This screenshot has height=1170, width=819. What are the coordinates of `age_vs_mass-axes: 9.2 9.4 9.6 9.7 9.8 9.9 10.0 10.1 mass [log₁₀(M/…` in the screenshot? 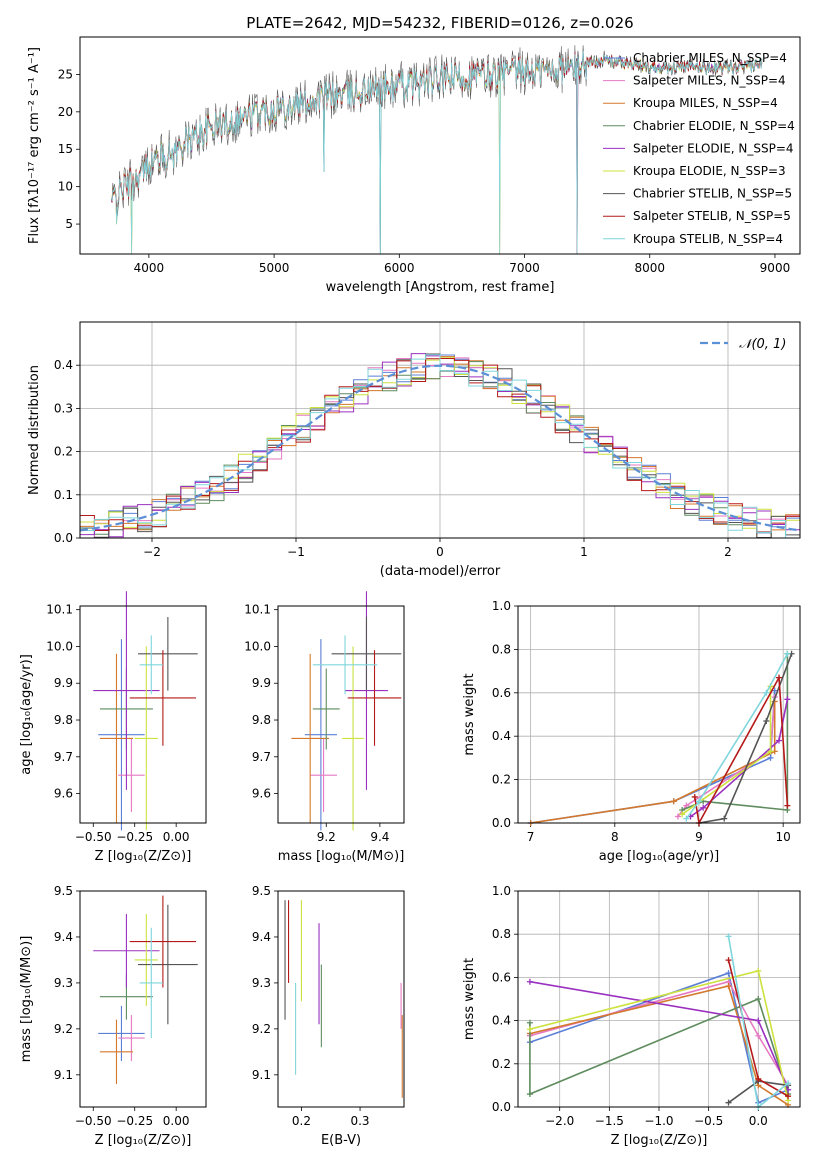 It's located at (324, 727).